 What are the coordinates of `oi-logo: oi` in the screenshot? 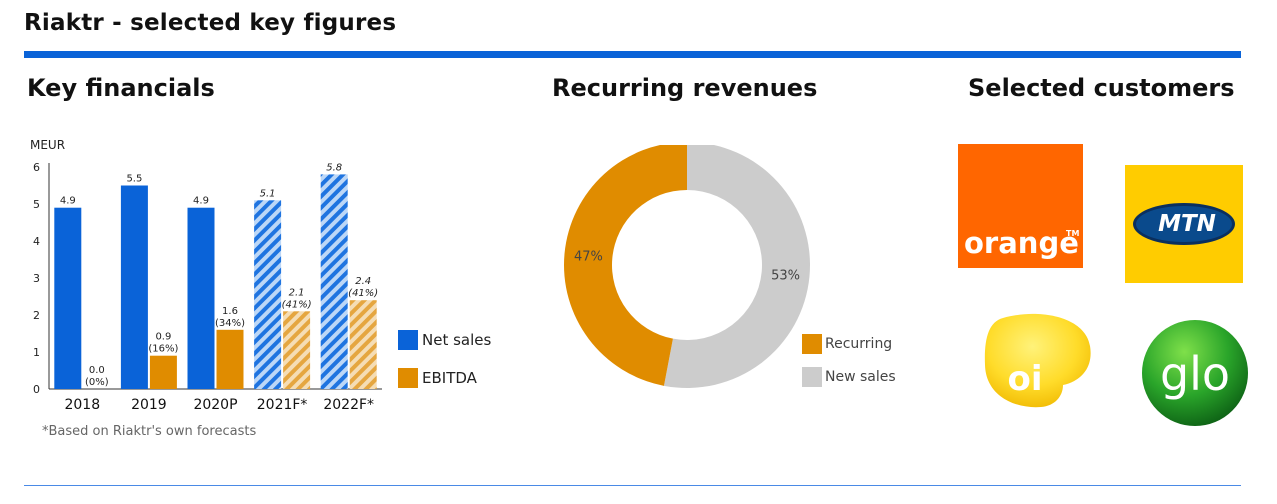 It's located at (1037, 360).